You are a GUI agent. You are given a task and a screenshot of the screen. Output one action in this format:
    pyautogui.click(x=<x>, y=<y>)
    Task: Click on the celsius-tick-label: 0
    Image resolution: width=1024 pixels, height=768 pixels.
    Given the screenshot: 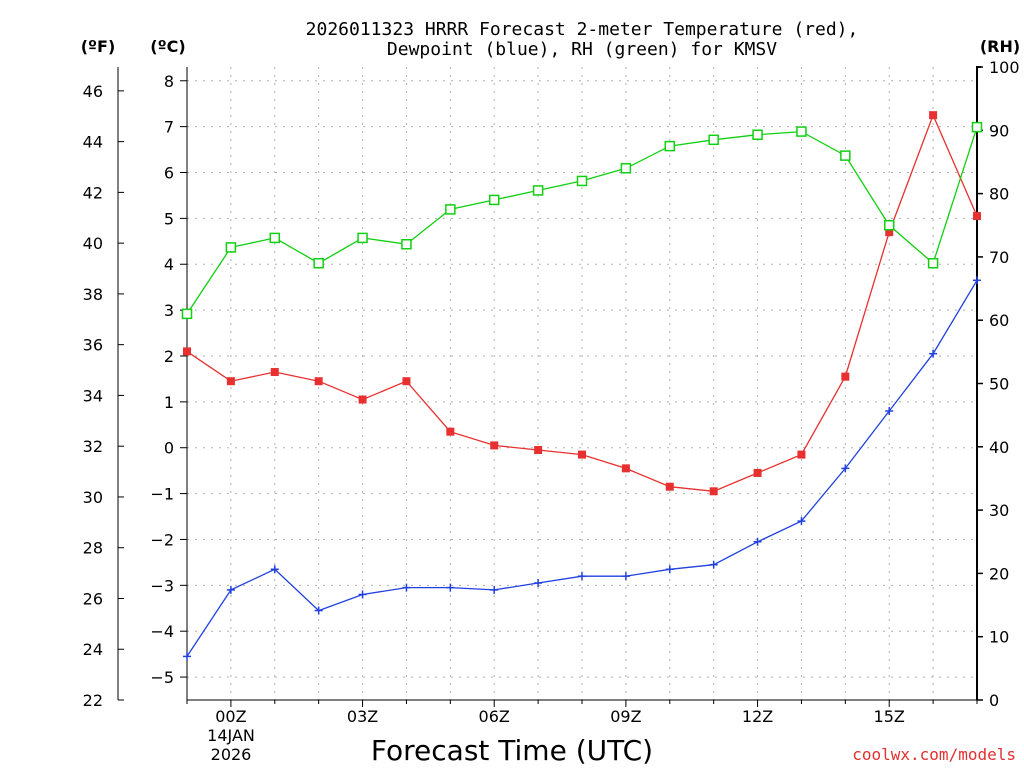 What is the action you would take?
    pyautogui.click(x=169, y=448)
    